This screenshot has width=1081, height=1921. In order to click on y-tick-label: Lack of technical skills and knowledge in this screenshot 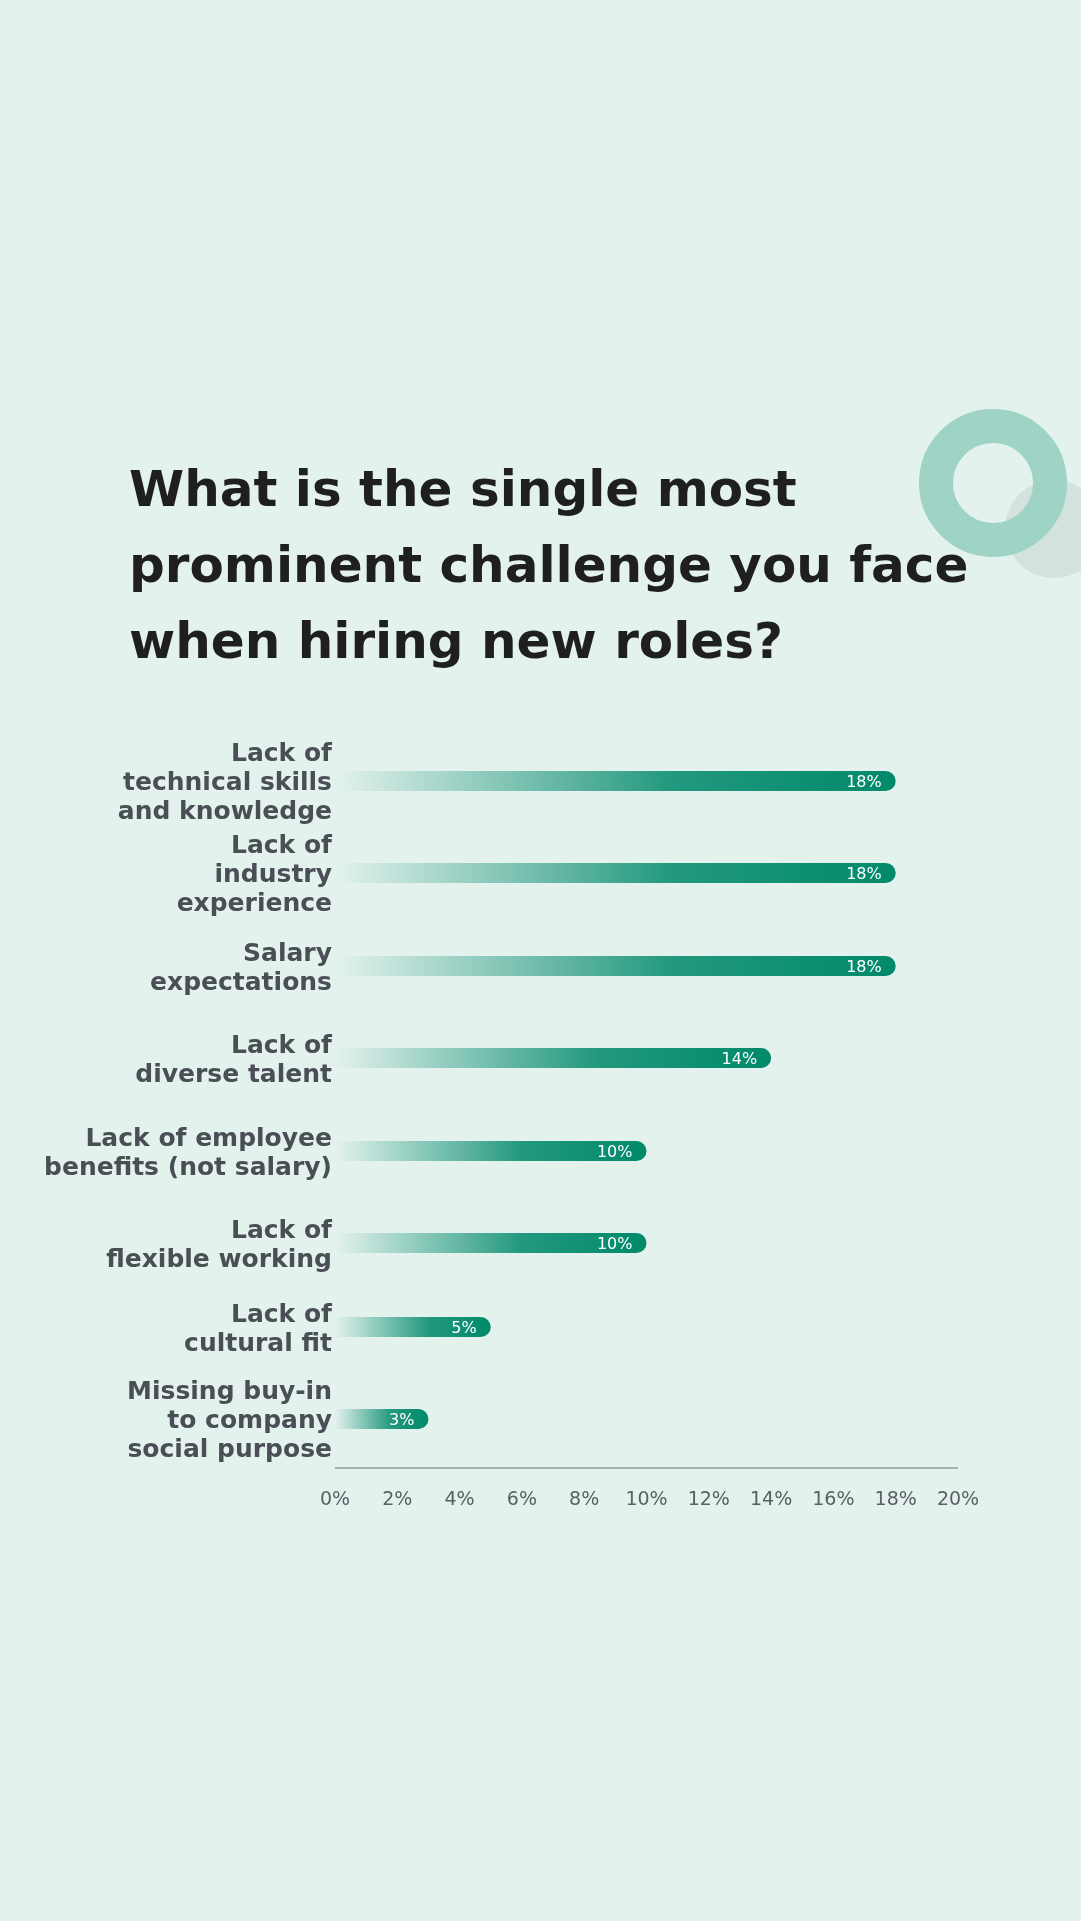, I will do `click(225, 781)`.